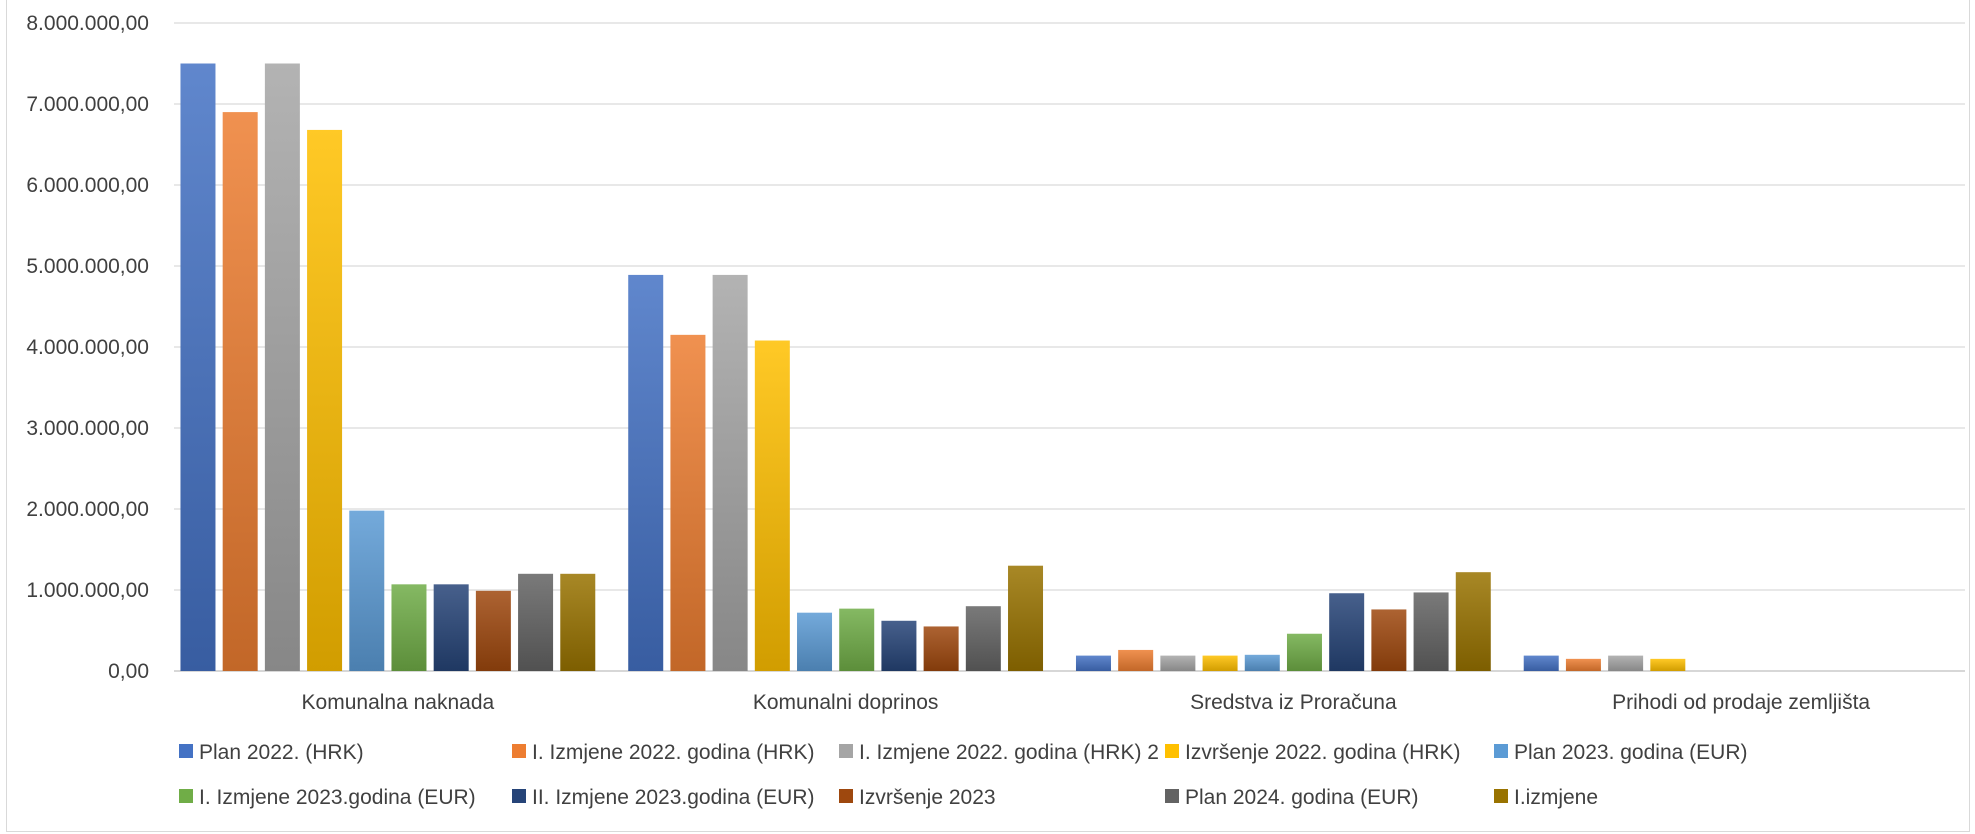  What do you see at coordinates (1741, 702) in the screenshot?
I see `x-tick-label: Prihodi od prodaje zemljišta` at bounding box center [1741, 702].